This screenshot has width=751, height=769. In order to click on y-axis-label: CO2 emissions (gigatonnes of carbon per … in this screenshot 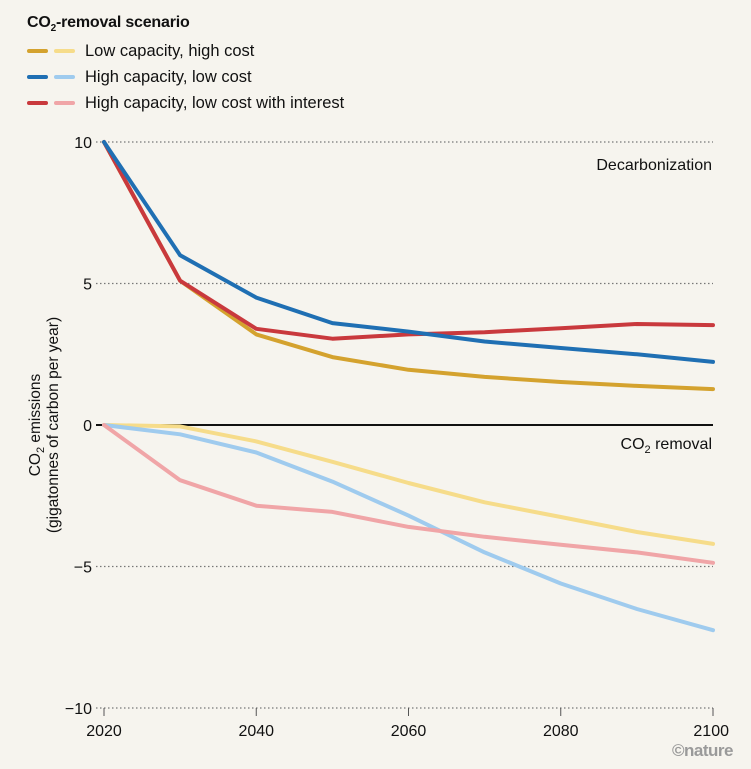, I will do `click(44, 425)`.